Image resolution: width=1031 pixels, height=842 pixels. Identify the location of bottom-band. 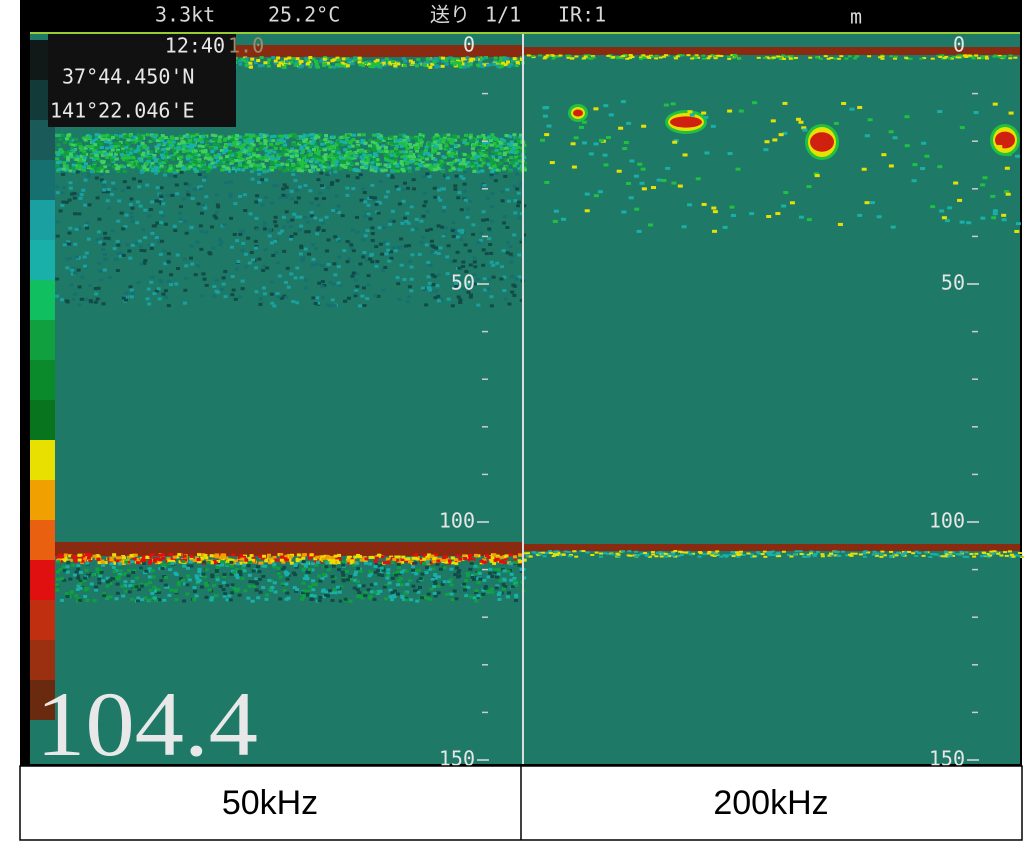
(771, 547).